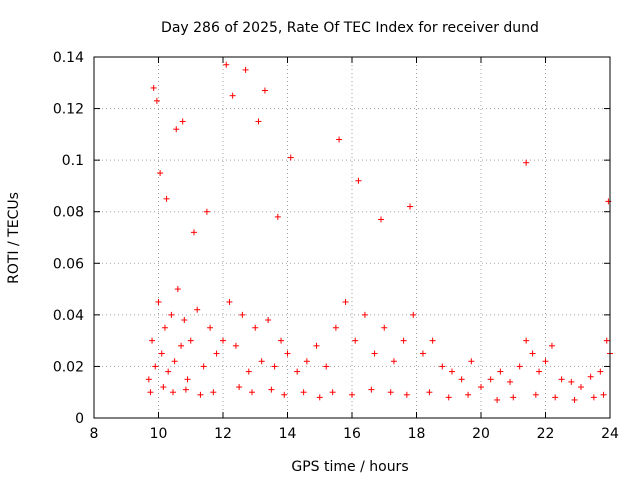 This screenshot has height=480, width=640. I want to click on y-tick-label: 0.1, so click(73, 161).